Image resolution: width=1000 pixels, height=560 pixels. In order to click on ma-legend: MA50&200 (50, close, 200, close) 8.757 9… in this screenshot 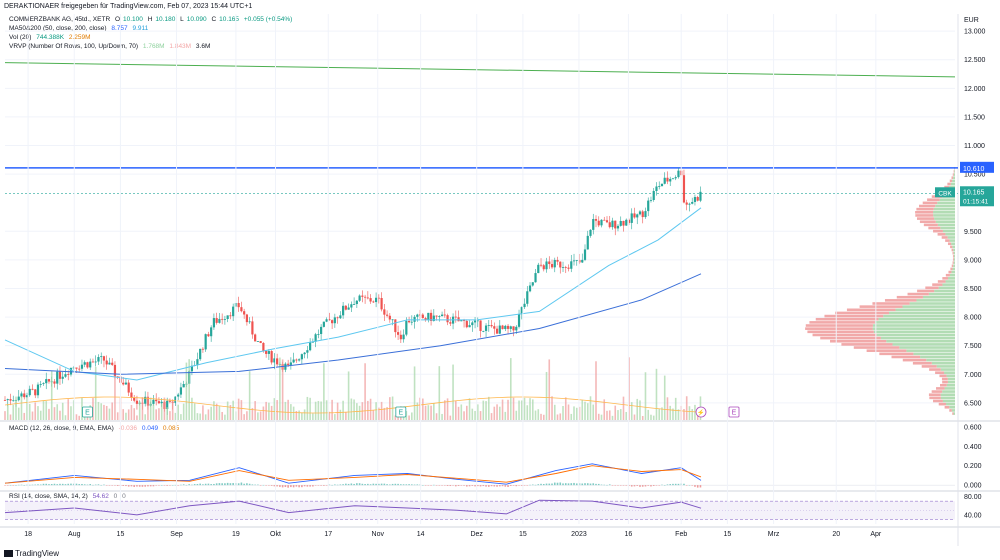, I will do `click(80, 28)`.